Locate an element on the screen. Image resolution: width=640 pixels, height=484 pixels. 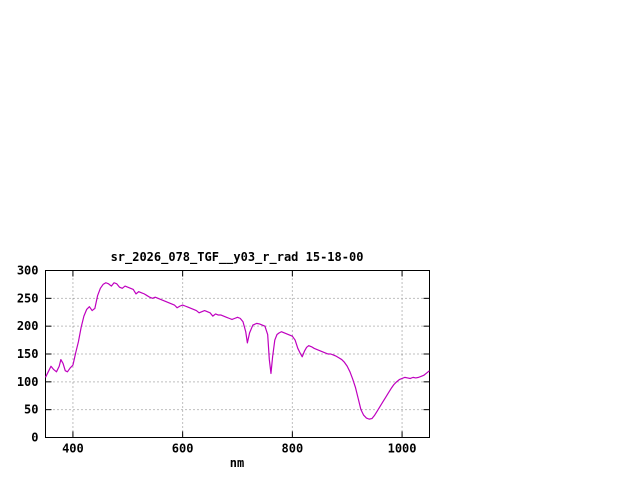
y-tick-label: 300 is located at coordinates (28, 271).